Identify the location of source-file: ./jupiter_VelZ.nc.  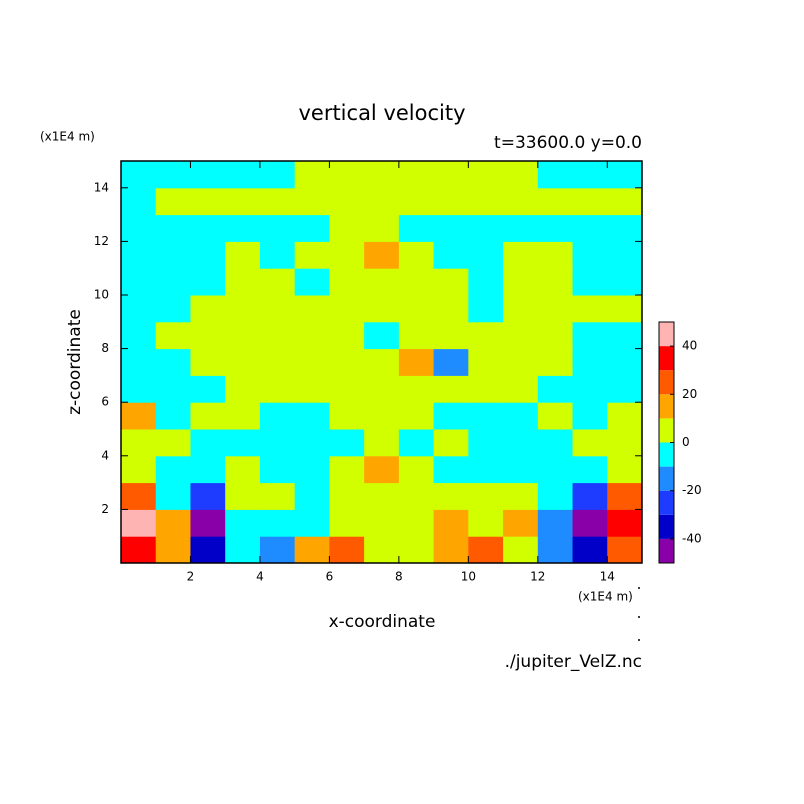
(573, 662).